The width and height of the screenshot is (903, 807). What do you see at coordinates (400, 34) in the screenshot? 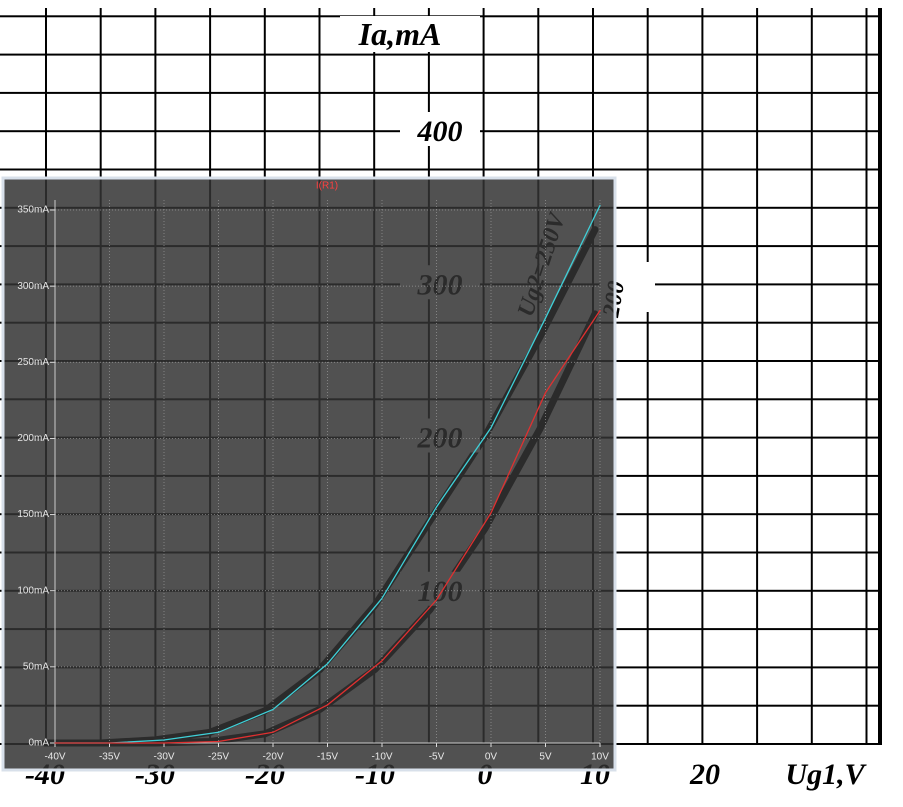
I see `chart-title: Ia,mA` at bounding box center [400, 34].